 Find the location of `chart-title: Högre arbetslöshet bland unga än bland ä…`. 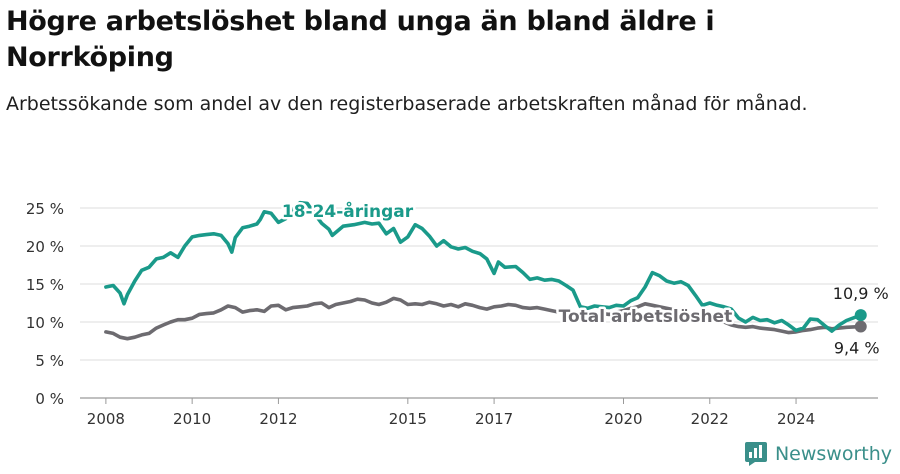

chart-title: Högre arbetslöshet bland unga än bland ä… is located at coordinates (360, 39).